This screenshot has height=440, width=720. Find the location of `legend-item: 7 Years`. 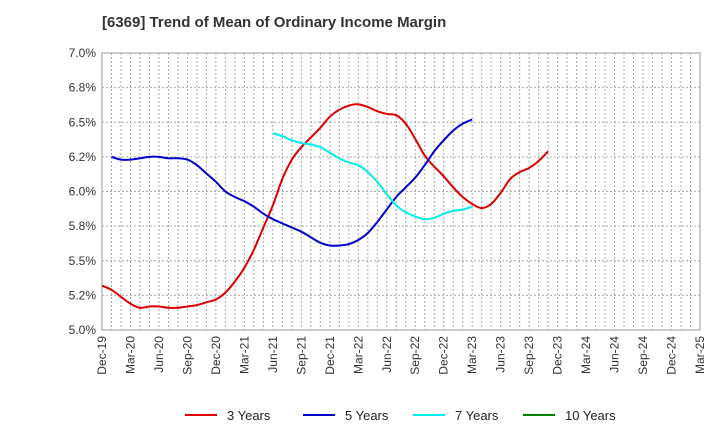

legend-item: 7 Years is located at coordinates (455, 415).